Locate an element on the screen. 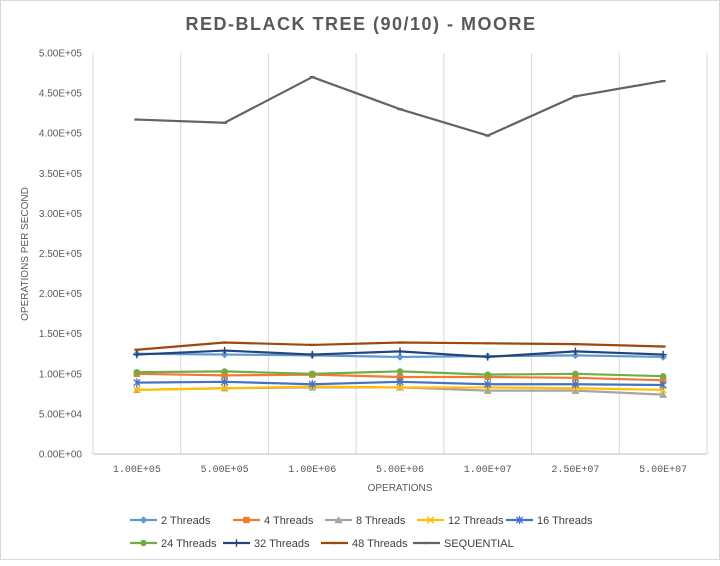 The width and height of the screenshot is (720, 566). x-tick-label: 1.00E+06 is located at coordinates (312, 470).